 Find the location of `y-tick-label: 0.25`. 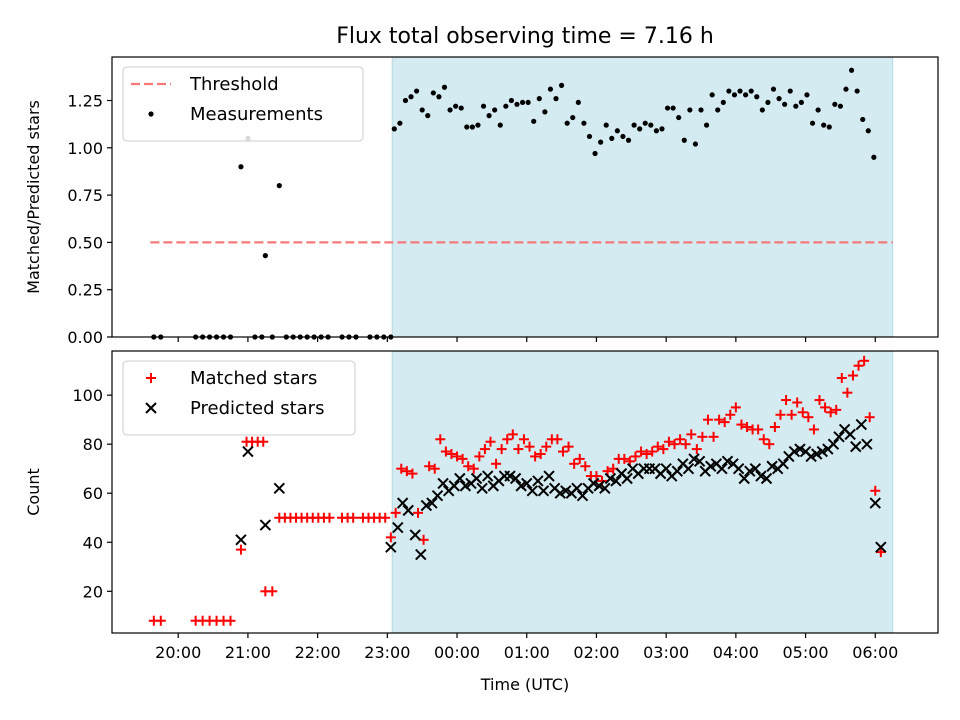

y-tick-label: 0.25 is located at coordinates (85, 290).